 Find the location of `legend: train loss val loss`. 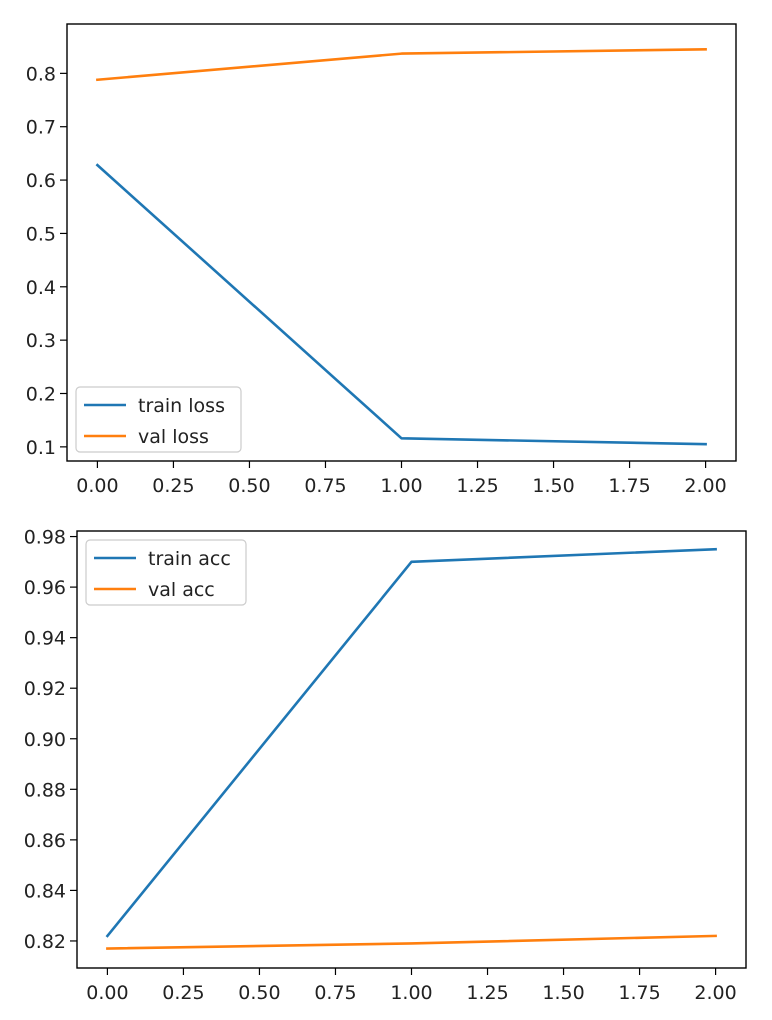

legend: train loss val loss is located at coordinates (158, 419).